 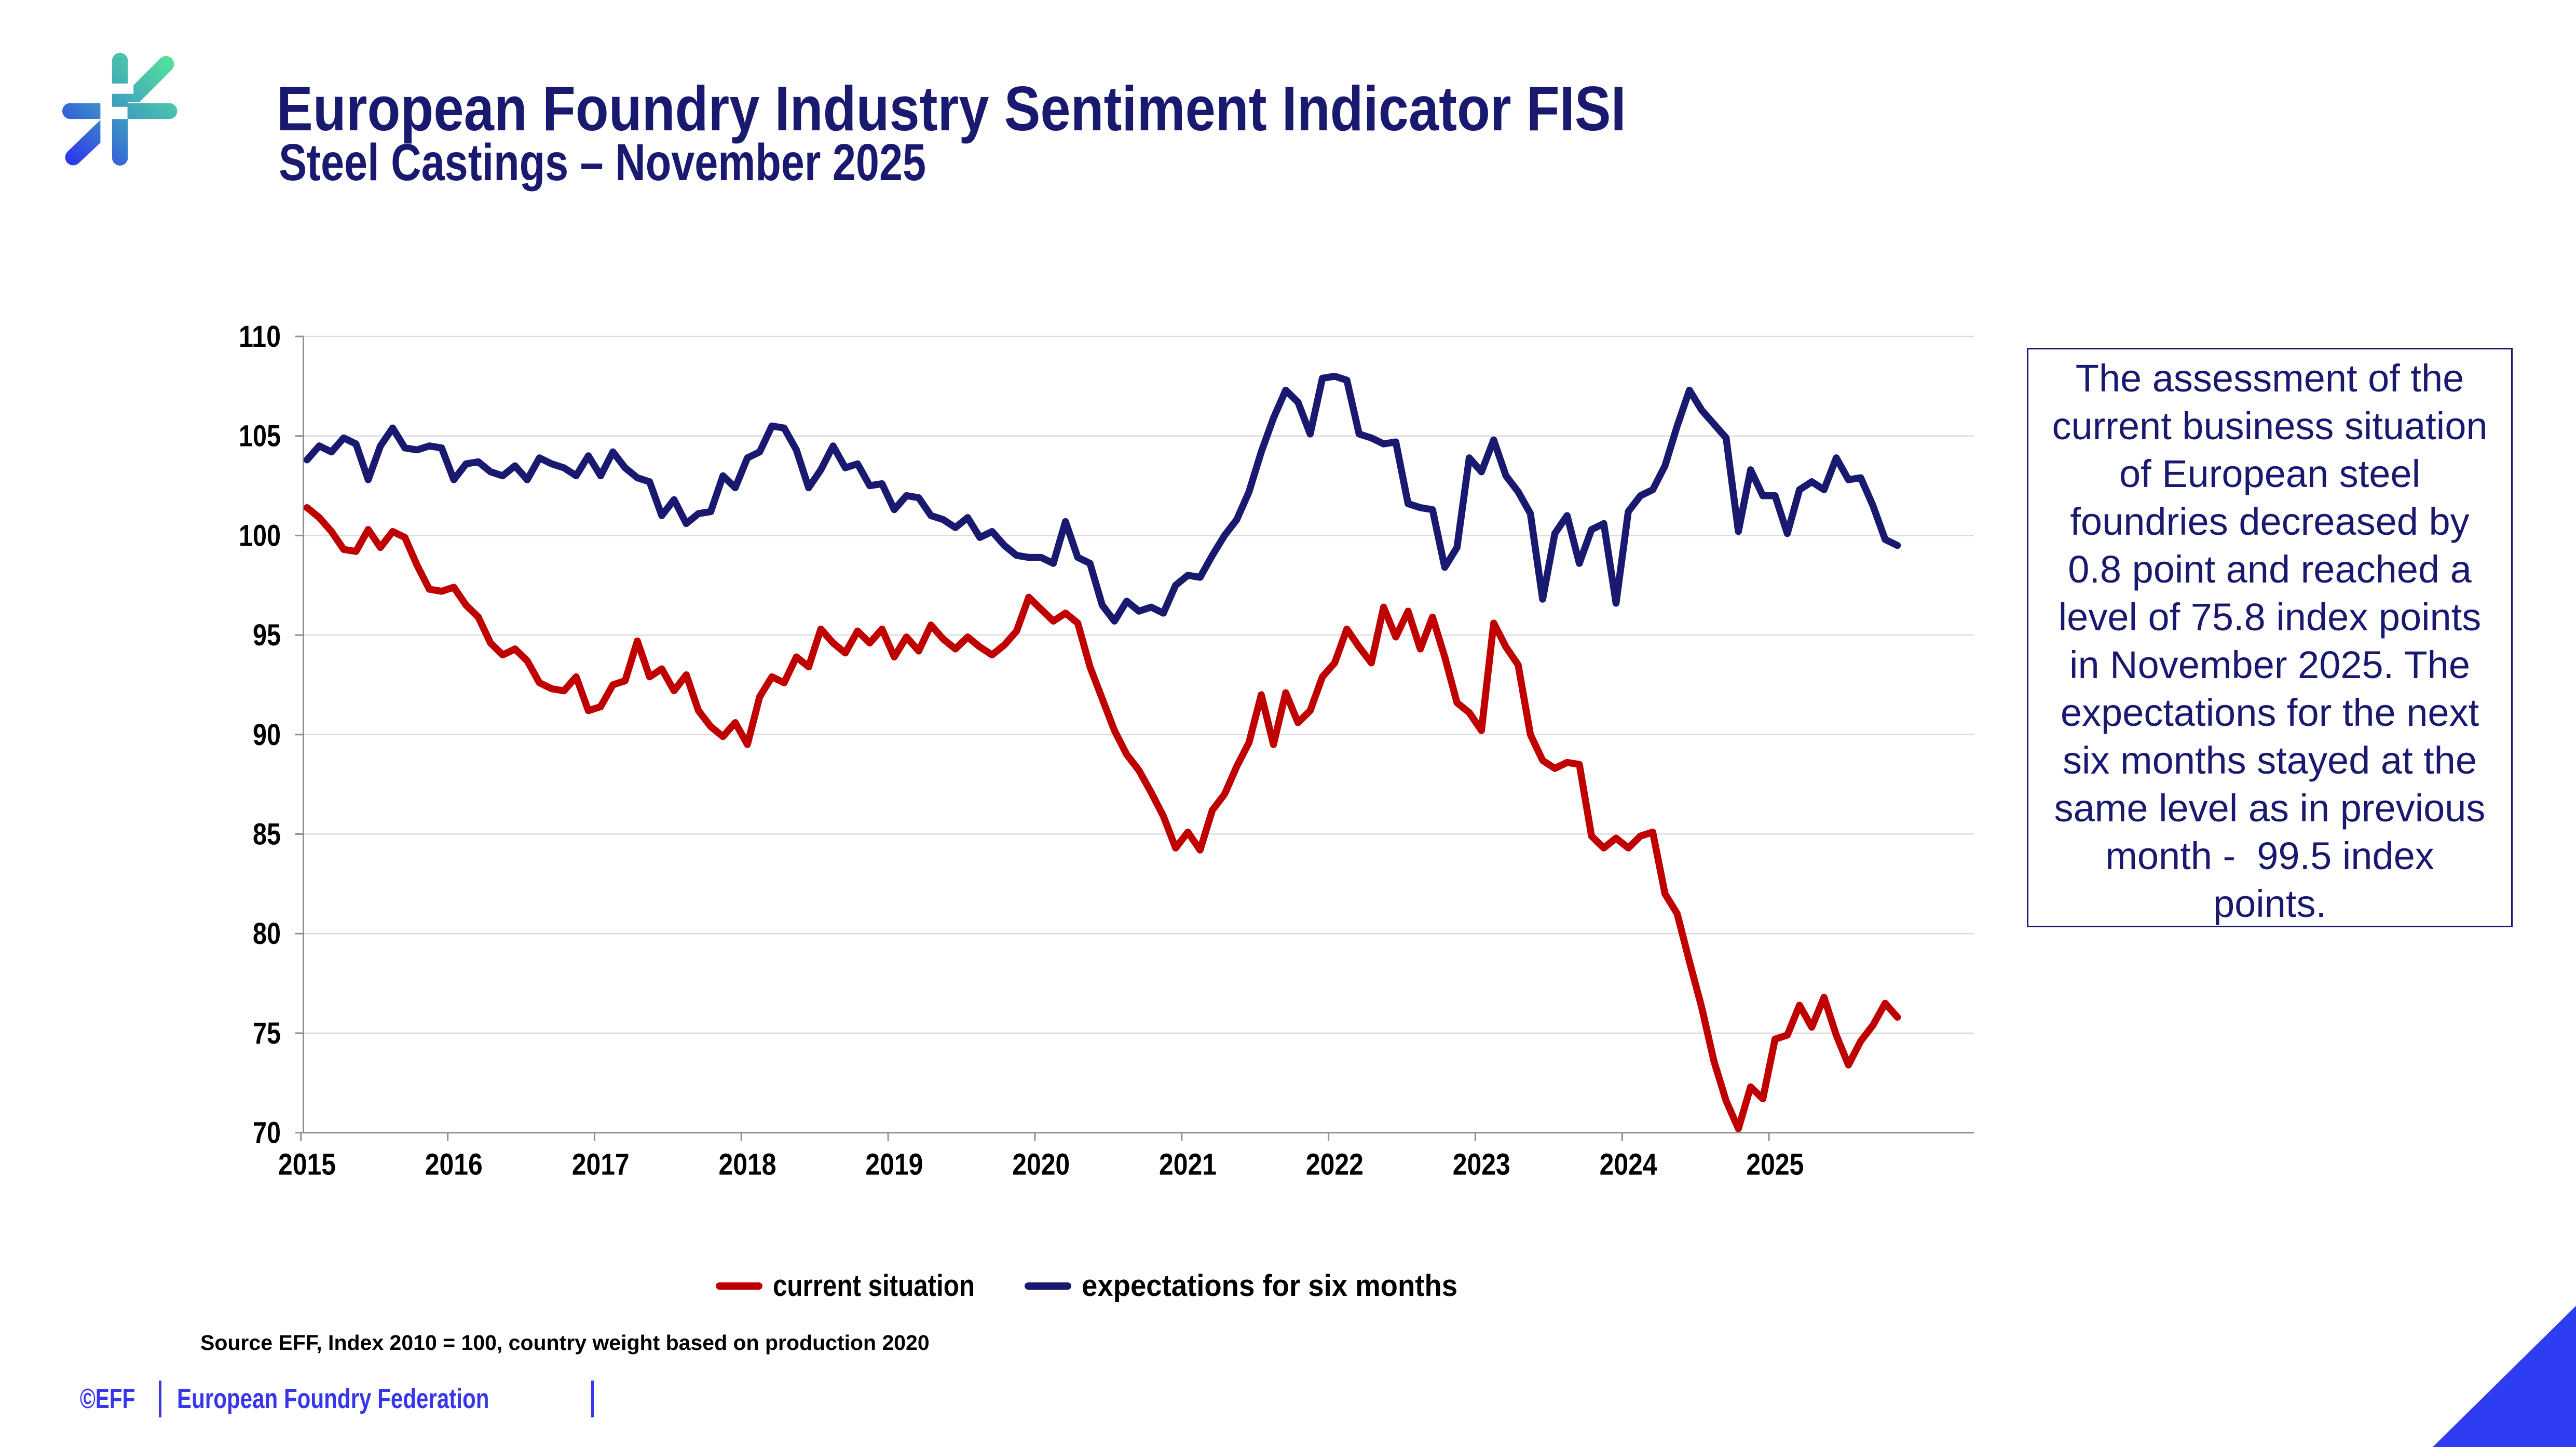 What do you see at coordinates (307, 1165) in the screenshot?
I see `svg-text: 2015` at bounding box center [307, 1165].